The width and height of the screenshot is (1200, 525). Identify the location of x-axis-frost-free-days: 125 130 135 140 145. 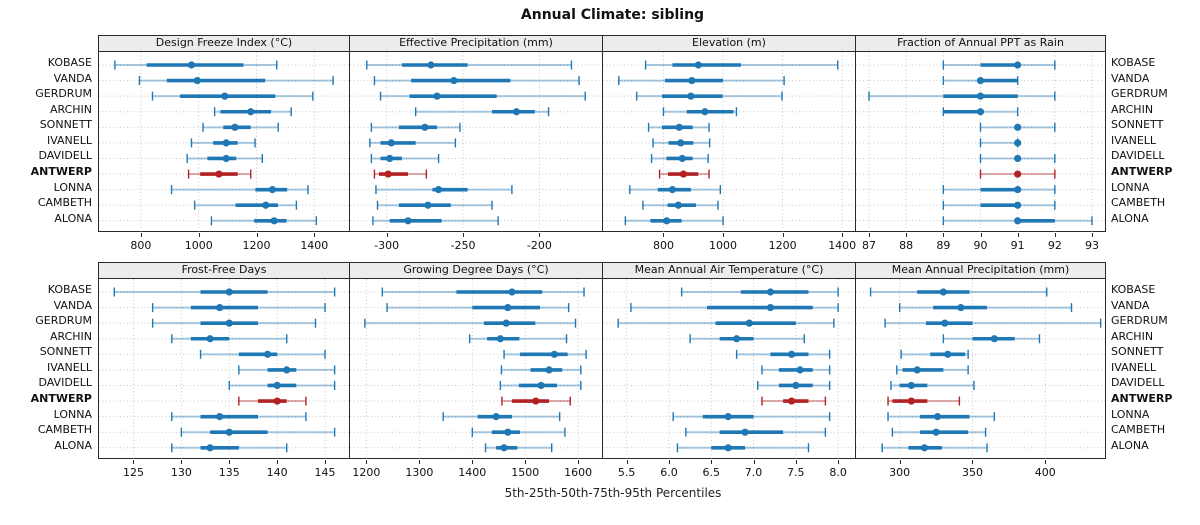
(224, 473).